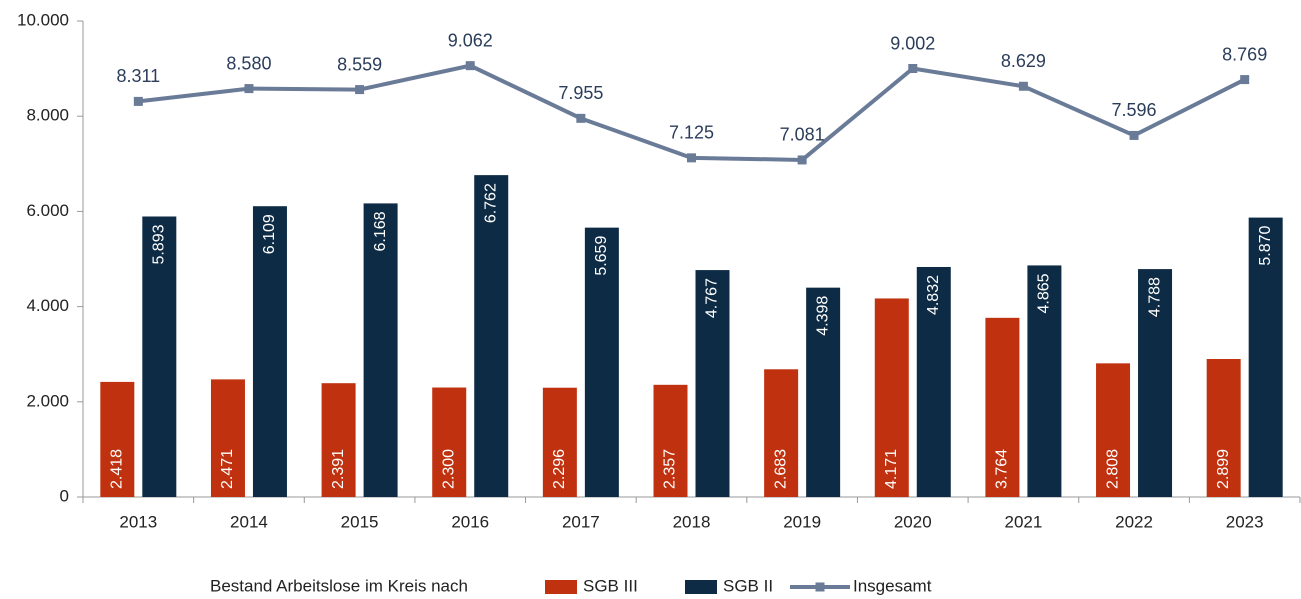 The image size is (1301, 599). I want to click on y-tick-label: 6.000, so click(47, 210).